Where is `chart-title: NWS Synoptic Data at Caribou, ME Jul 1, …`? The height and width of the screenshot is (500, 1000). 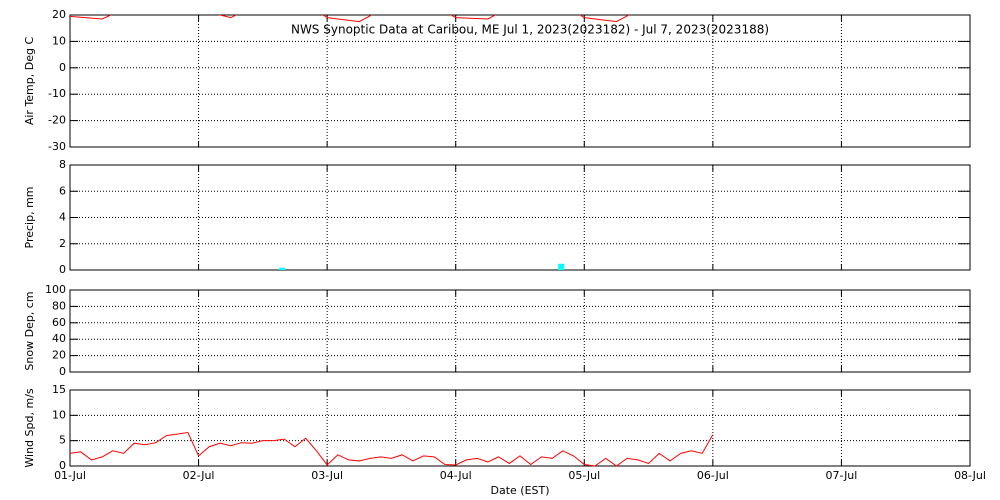
chart-title: NWS Synoptic Data at Caribou, ME Jul 1, … is located at coordinates (530, 30).